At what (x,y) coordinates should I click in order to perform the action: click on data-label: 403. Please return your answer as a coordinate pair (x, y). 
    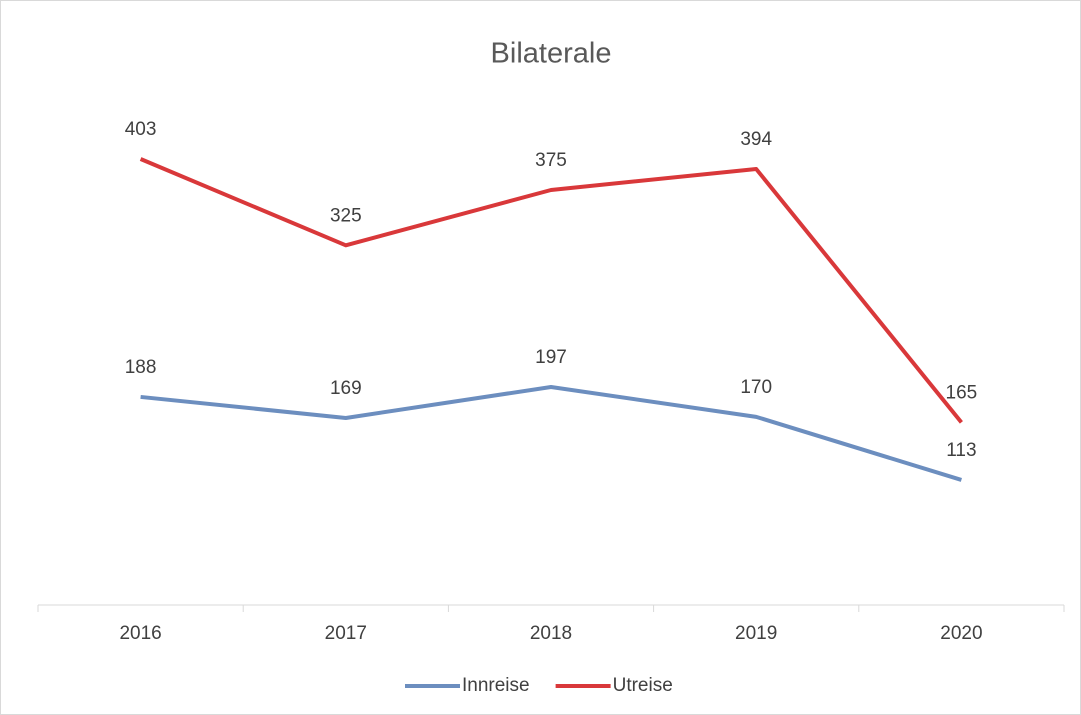
    Looking at the image, I should click on (141, 129).